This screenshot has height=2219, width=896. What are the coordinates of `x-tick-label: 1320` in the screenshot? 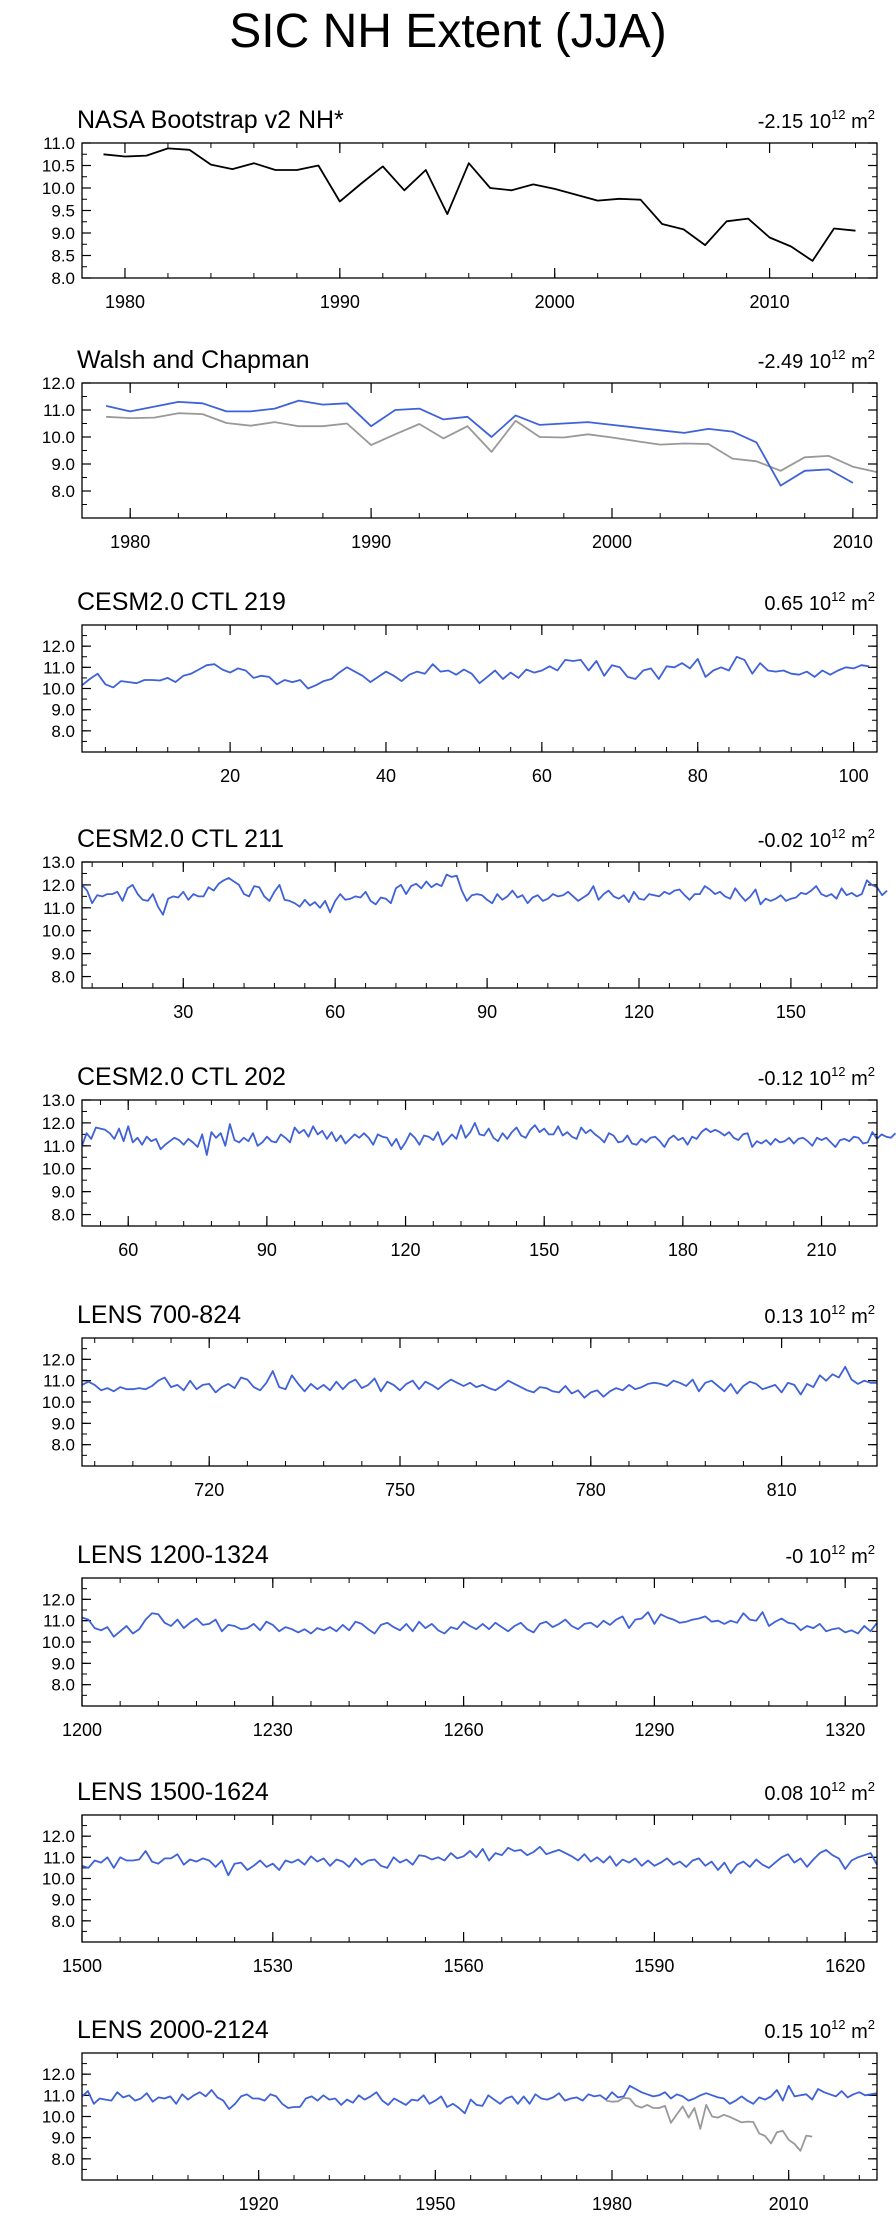 It's located at (845, 1730).